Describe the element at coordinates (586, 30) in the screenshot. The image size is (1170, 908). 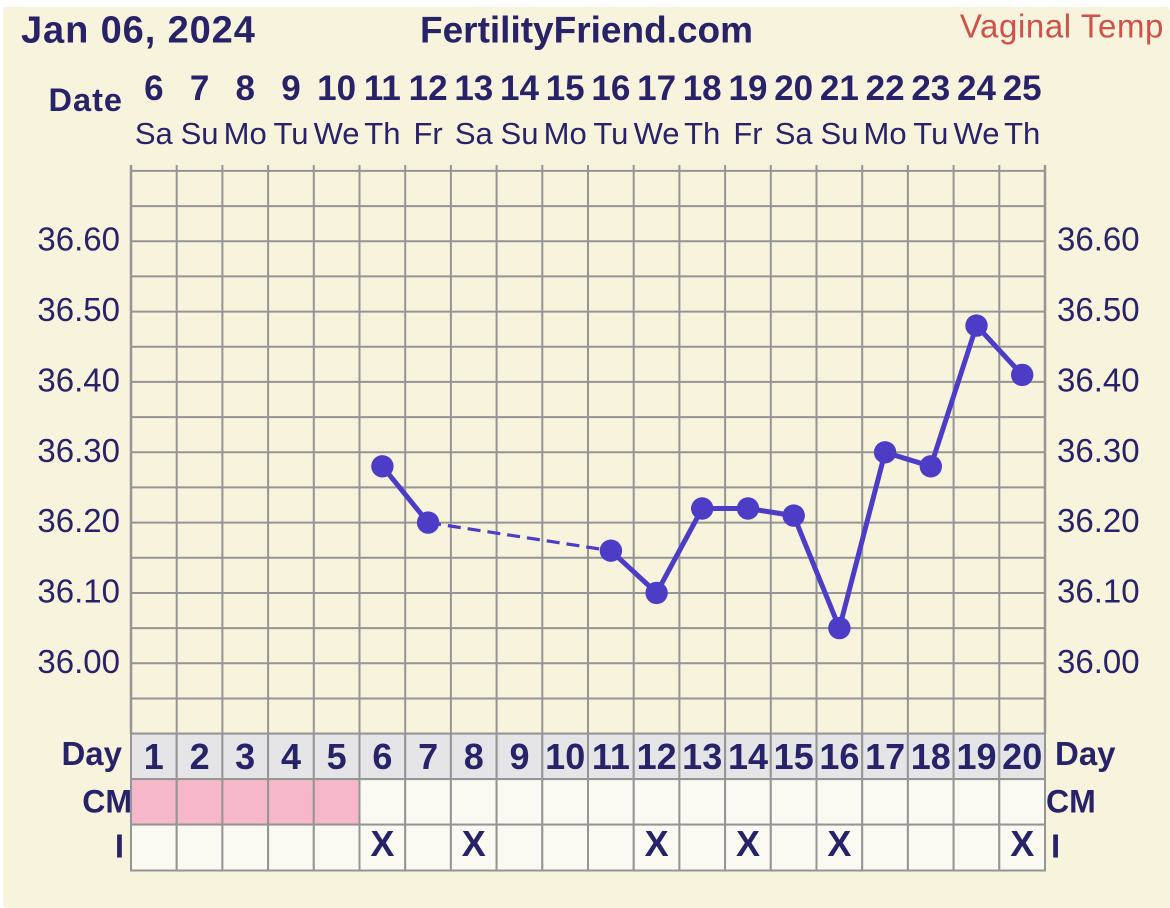
I see `svg-text: FertilityFriend.com` at that location.